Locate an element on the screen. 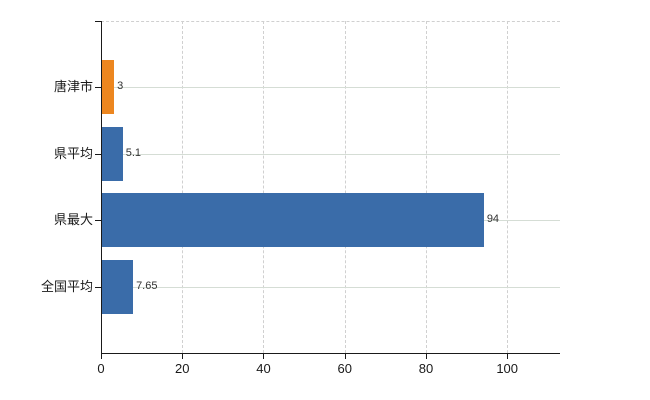  x-tick-label: 20 is located at coordinates (182, 368).